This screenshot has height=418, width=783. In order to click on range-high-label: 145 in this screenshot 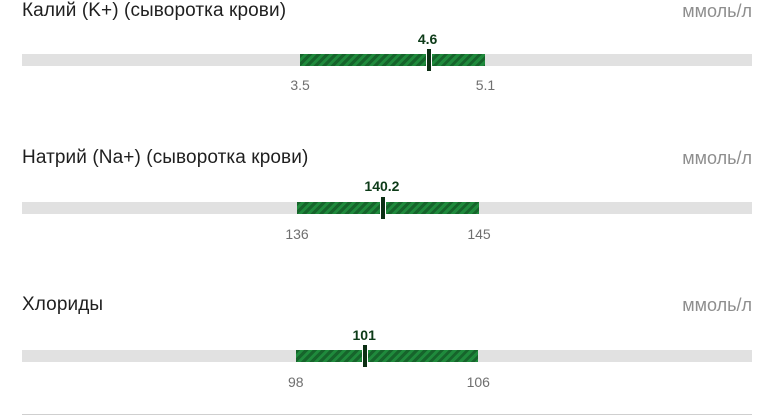, I will do `click(479, 234)`.